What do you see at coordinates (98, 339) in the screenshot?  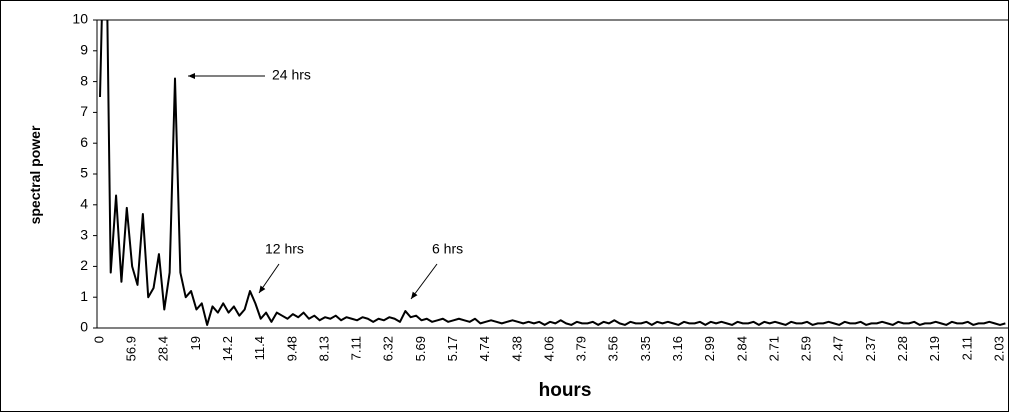 I see `x-tick-label: 0` at bounding box center [98, 339].